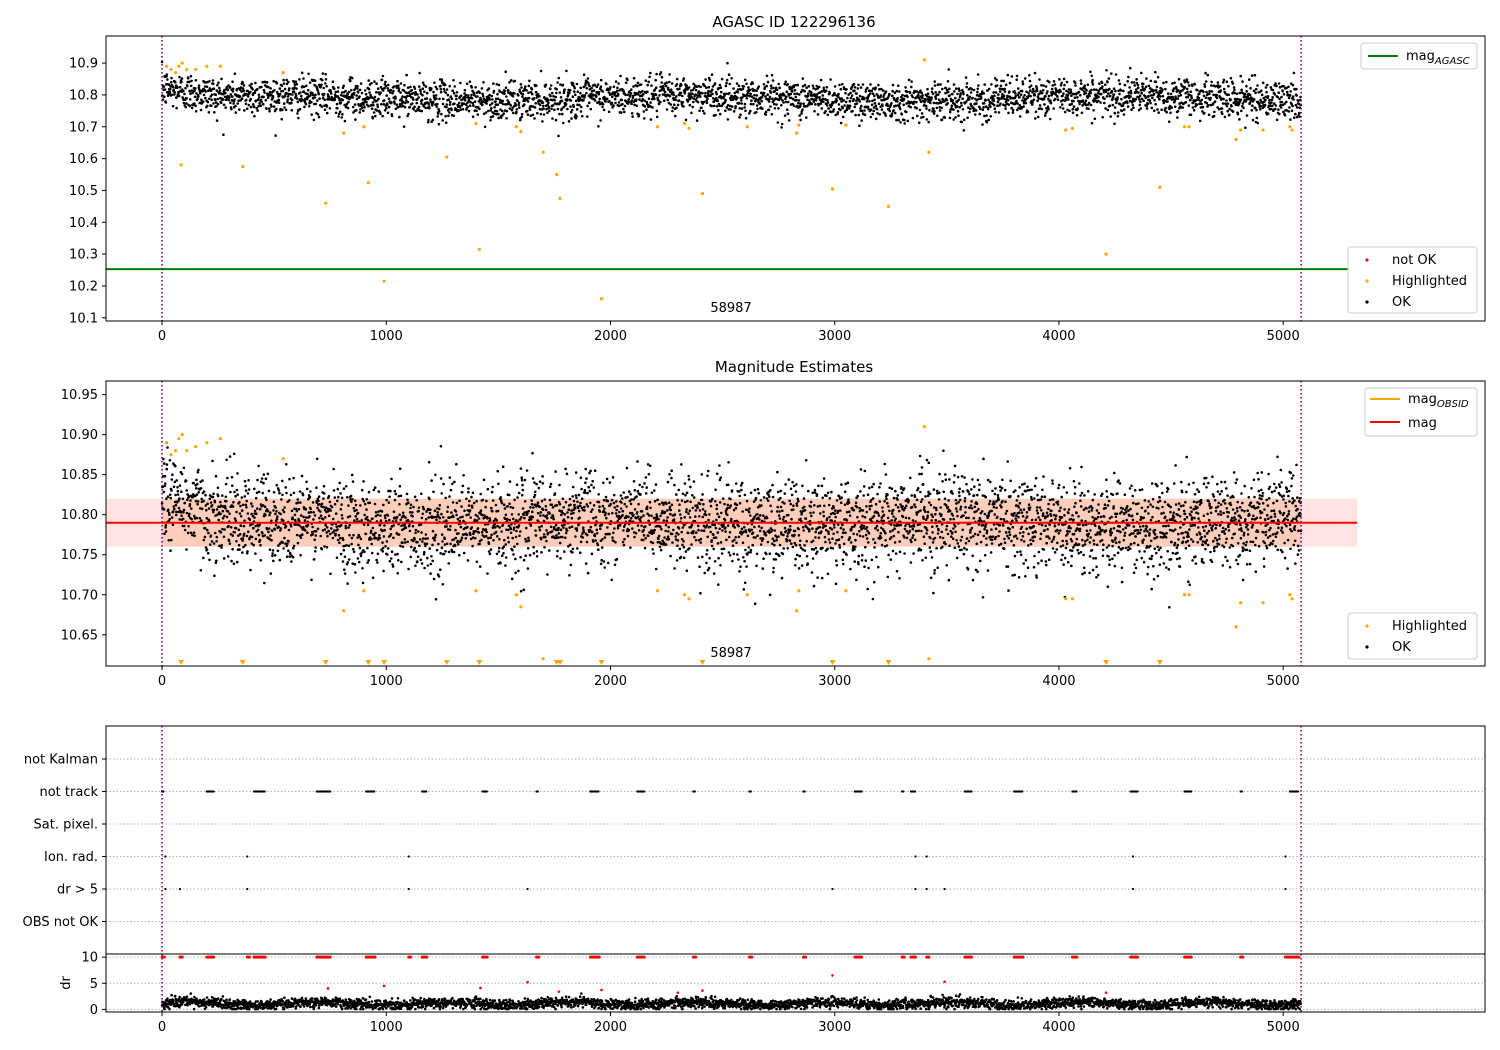  What do you see at coordinates (79, 595) in the screenshot?
I see `y-tick-label: 10.70` at bounding box center [79, 595].